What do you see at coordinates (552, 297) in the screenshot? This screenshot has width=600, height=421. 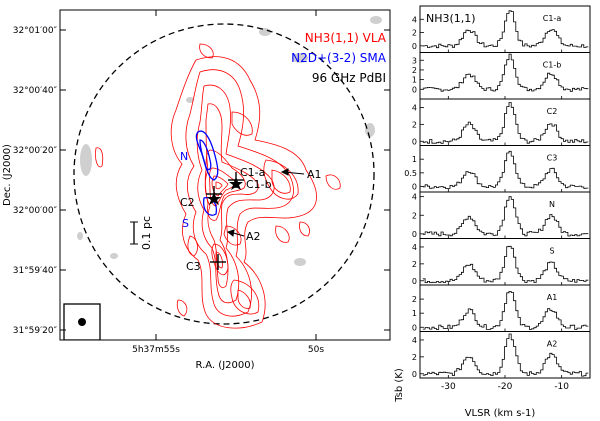 I see `spectrum-label: A1` at bounding box center [552, 297].